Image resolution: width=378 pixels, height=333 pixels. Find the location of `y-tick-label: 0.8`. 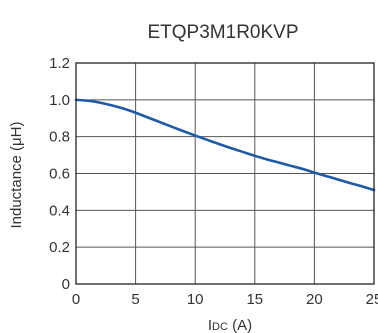

y-tick-label: 0.8 is located at coordinates (59, 137).